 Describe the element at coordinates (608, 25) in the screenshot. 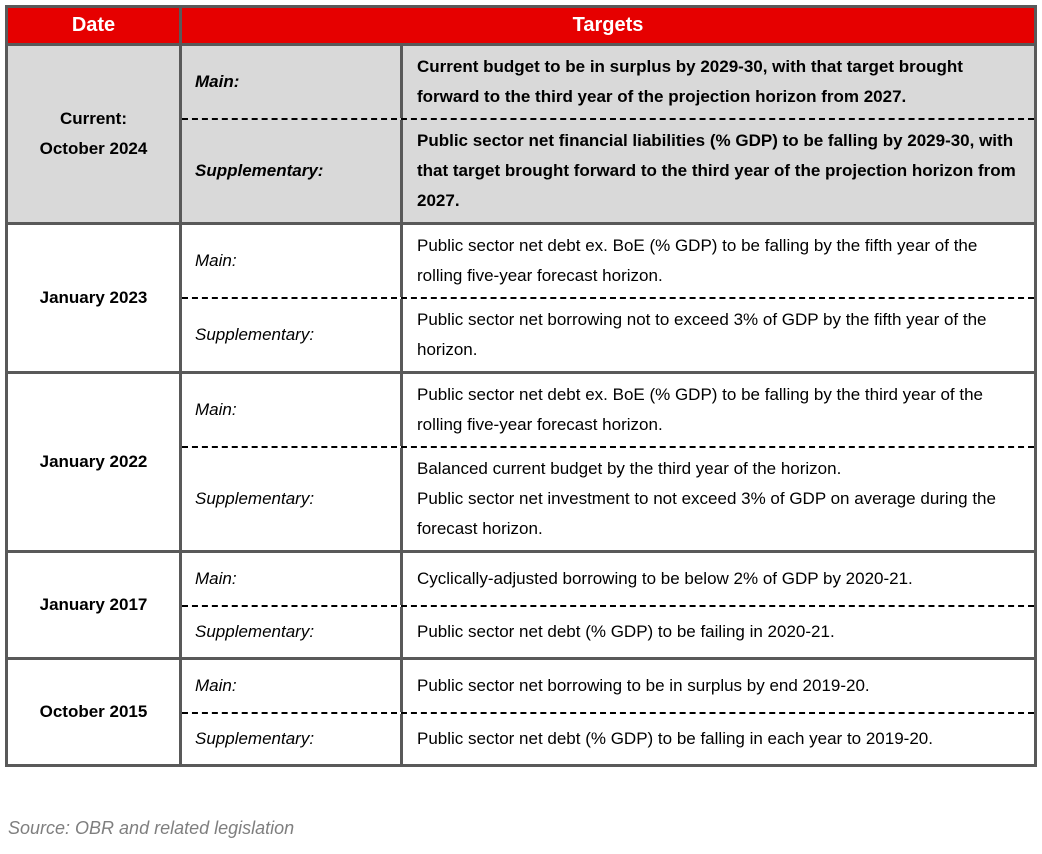

I see `targets-column-header: Targets` at that location.